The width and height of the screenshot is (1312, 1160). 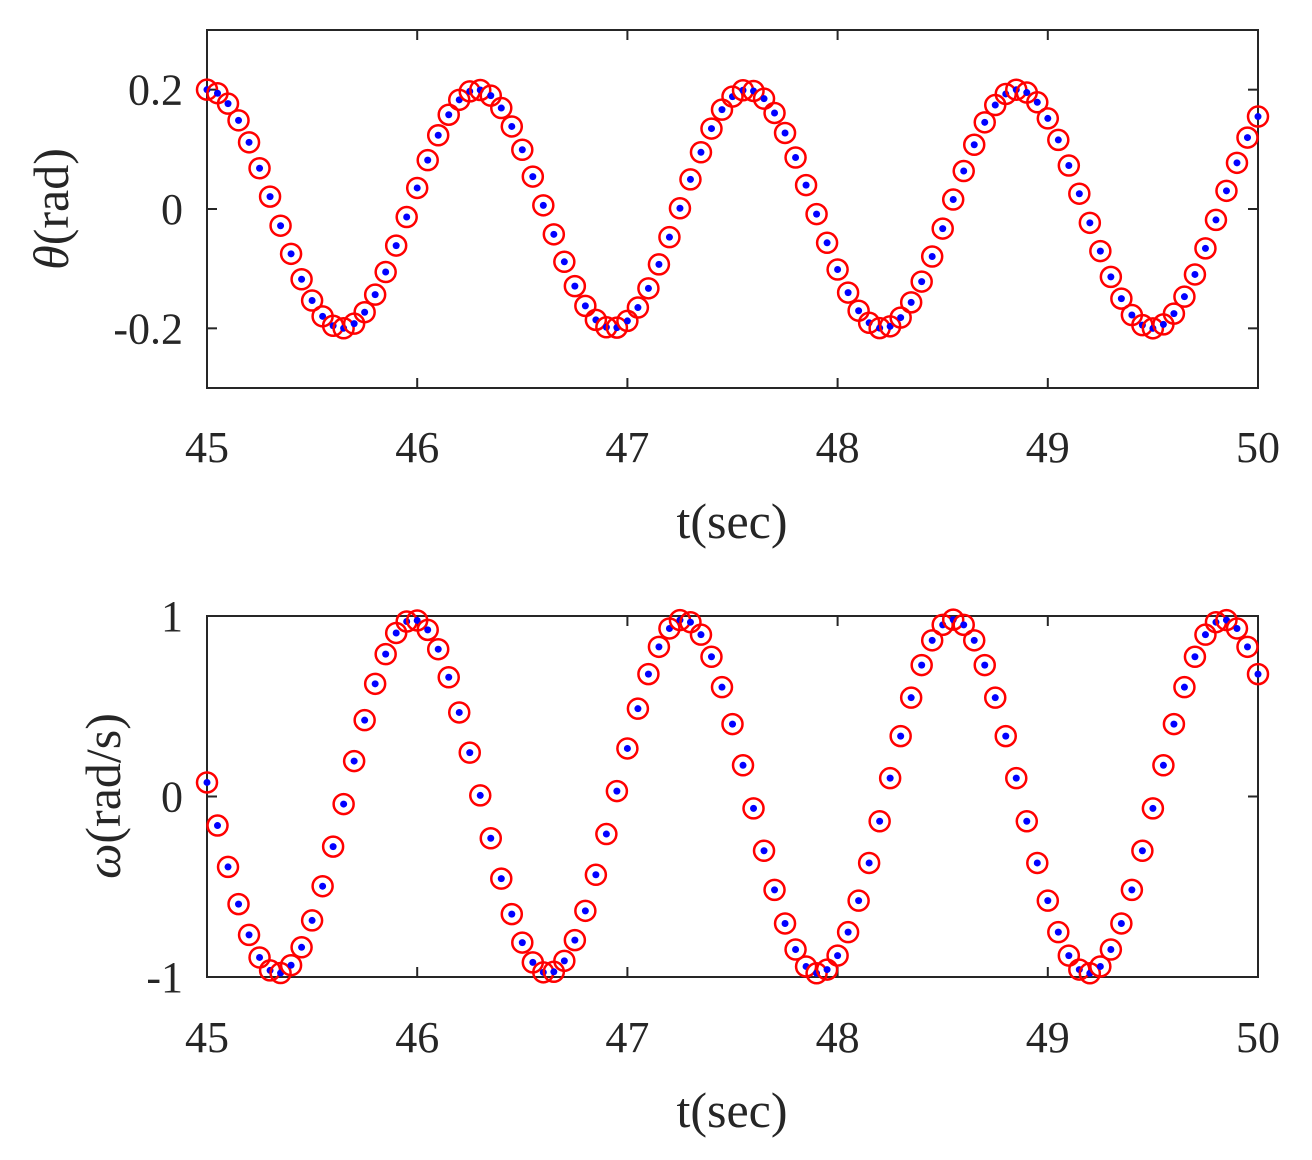 I want to click on theta-ytick-label: 0.2, so click(x=155, y=90).